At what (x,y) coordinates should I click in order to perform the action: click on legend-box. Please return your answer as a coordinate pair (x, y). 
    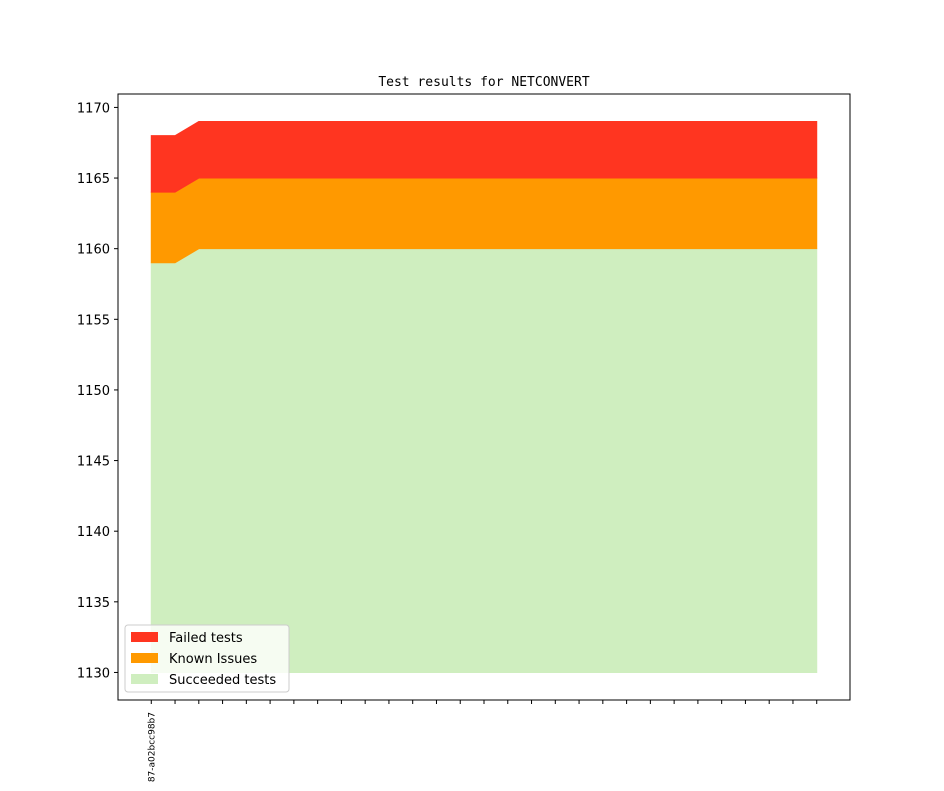
    Looking at the image, I should click on (207, 658).